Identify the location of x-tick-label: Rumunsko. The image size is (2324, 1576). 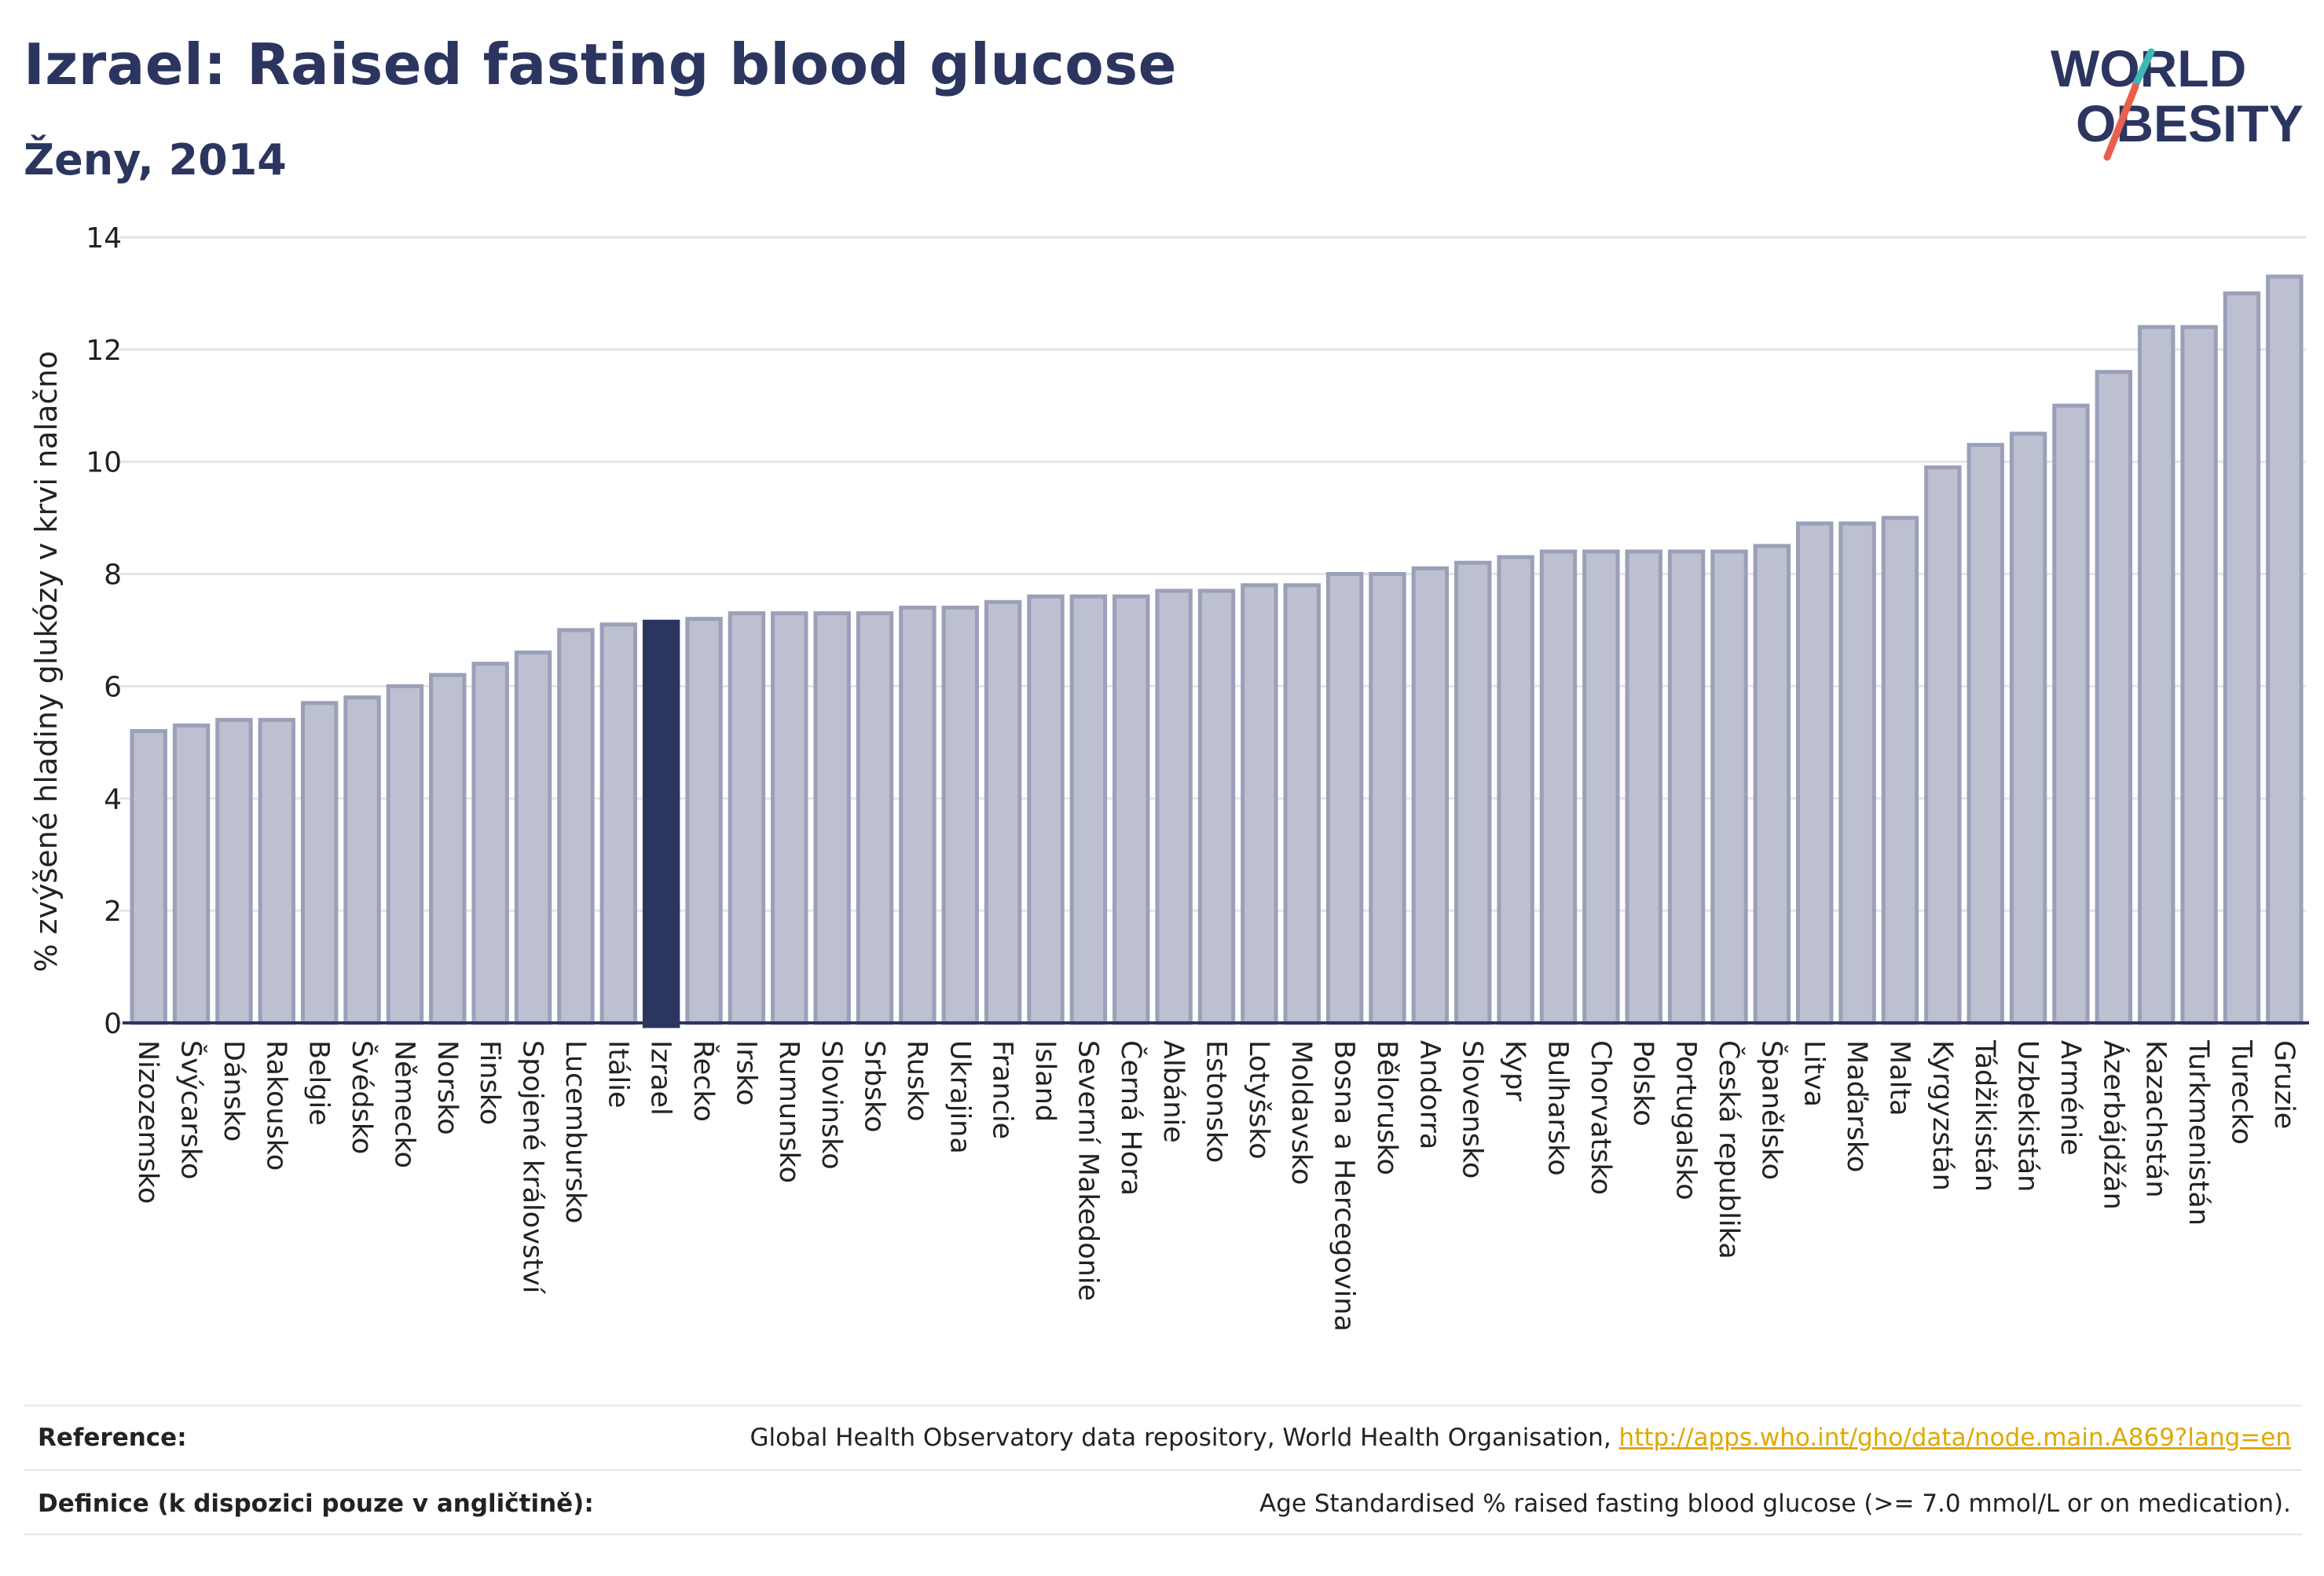
(789, 1111).